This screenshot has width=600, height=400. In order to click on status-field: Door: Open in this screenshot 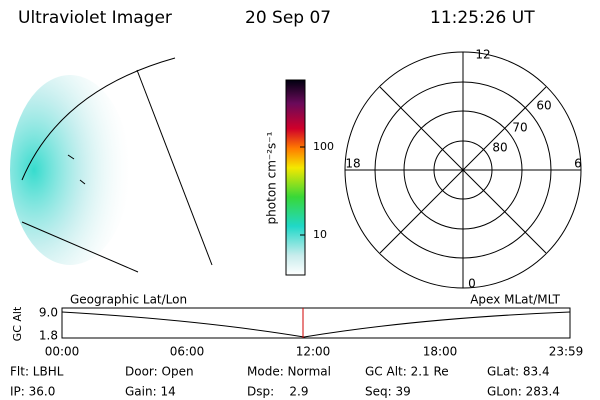, I will do `click(159, 372)`.